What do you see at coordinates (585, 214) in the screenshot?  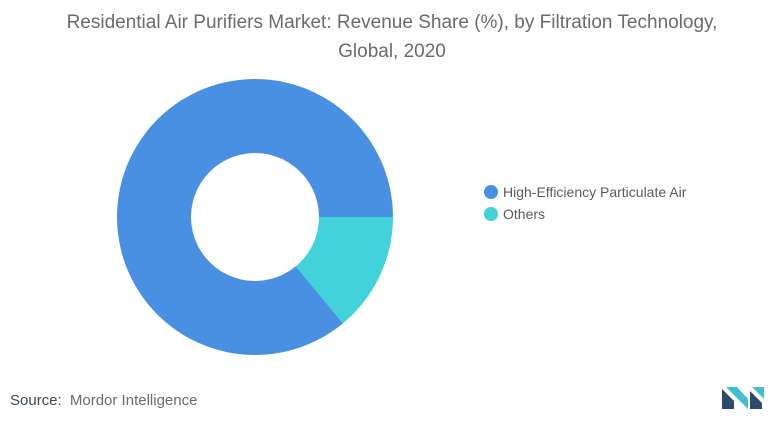 I see `legend-item: Others` at bounding box center [585, 214].